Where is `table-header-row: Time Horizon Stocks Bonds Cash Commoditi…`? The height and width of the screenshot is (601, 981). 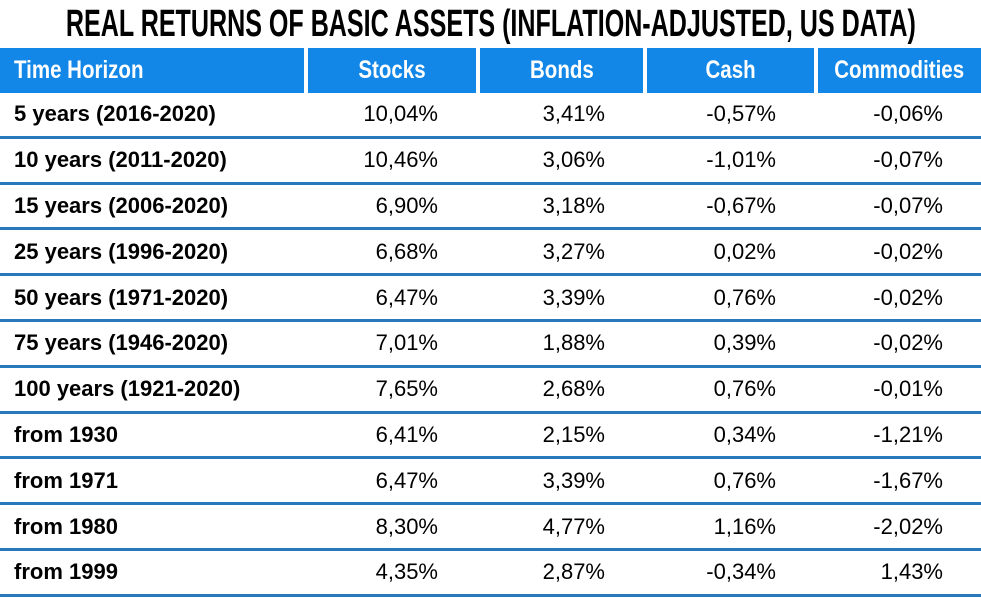
table-header-row: Time Horizon Stocks Bonds Cash Commoditi… is located at coordinates (490, 70).